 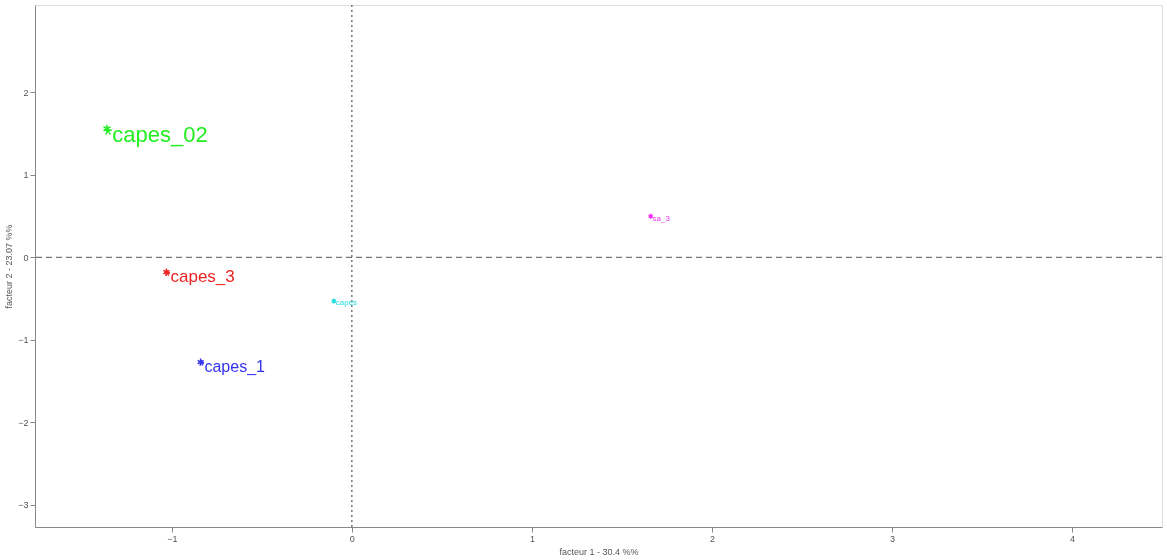 I want to click on x-tick-label: 1, so click(x=532, y=538).